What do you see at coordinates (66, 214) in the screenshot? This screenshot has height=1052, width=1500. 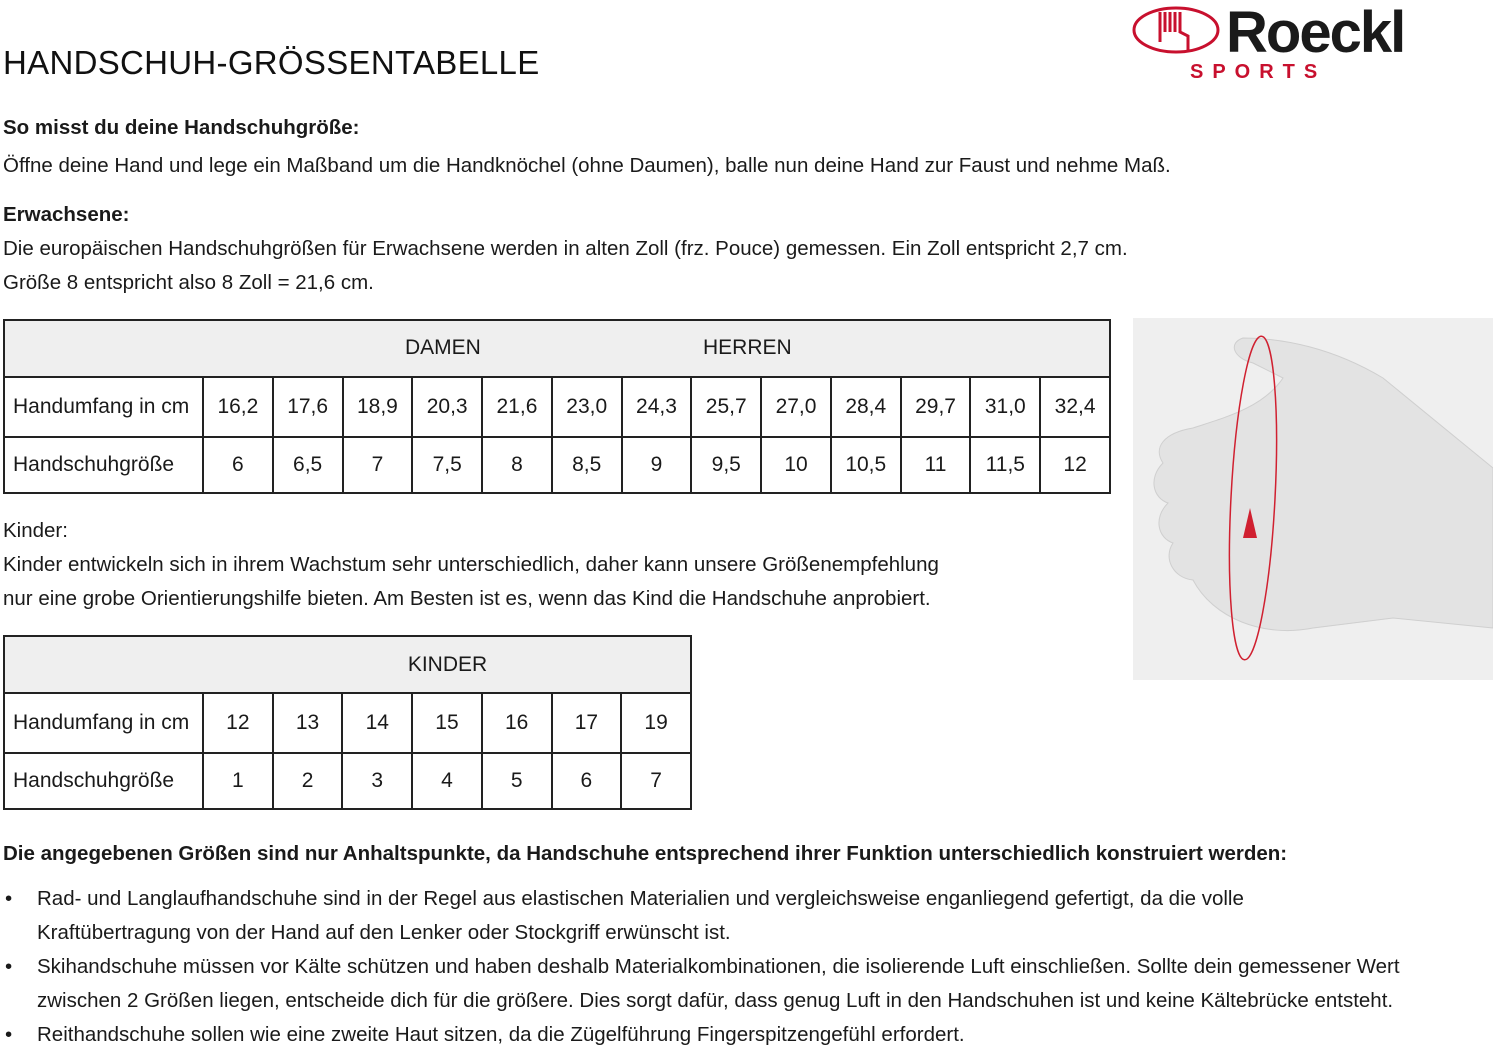 I see `adults-heading: Erwachsene:` at bounding box center [66, 214].